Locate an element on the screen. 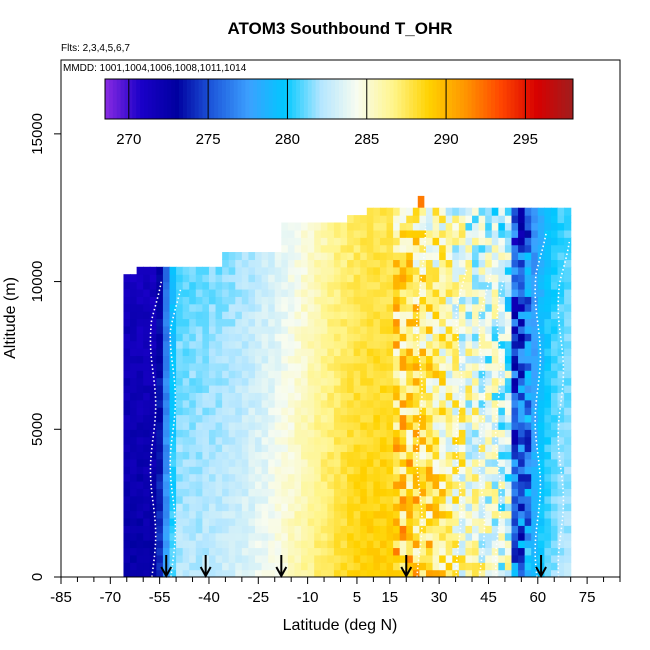 The image size is (650, 650). colorbar-tick-label: 295 is located at coordinates (525, 139).